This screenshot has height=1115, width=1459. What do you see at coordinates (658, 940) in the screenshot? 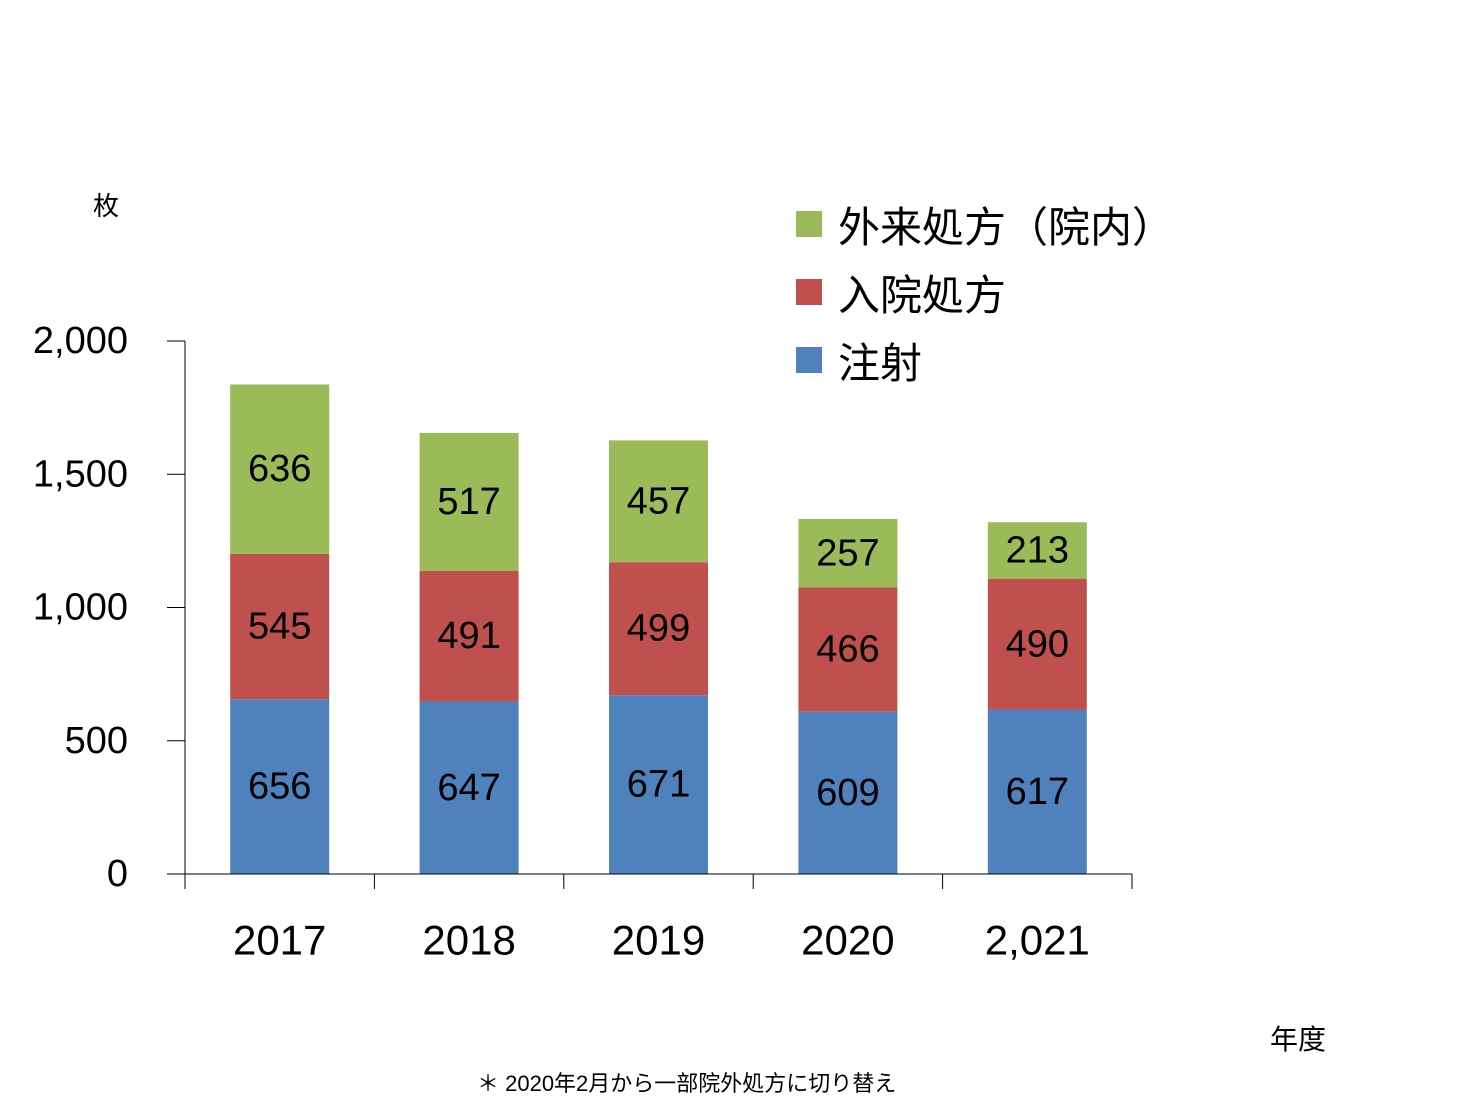
I see `x-tick-label-2019: 2019` at bounding box center [658, 940].